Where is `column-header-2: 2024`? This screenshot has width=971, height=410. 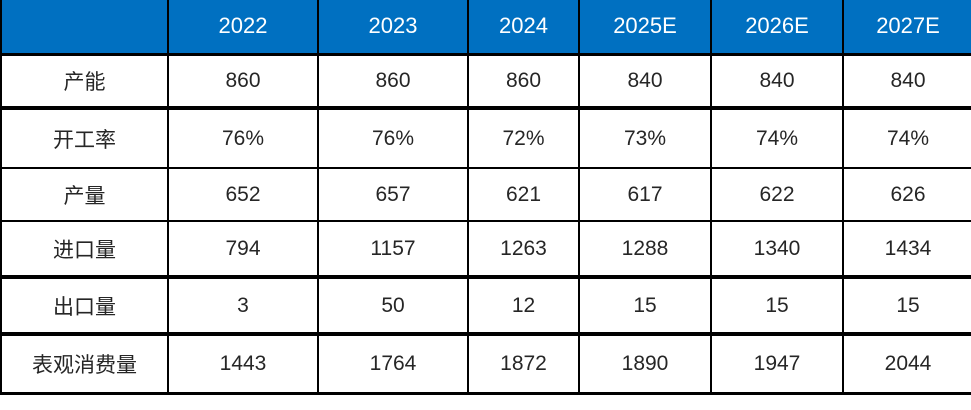 column-header-2: 2024 is located at coordinates (524, 28).